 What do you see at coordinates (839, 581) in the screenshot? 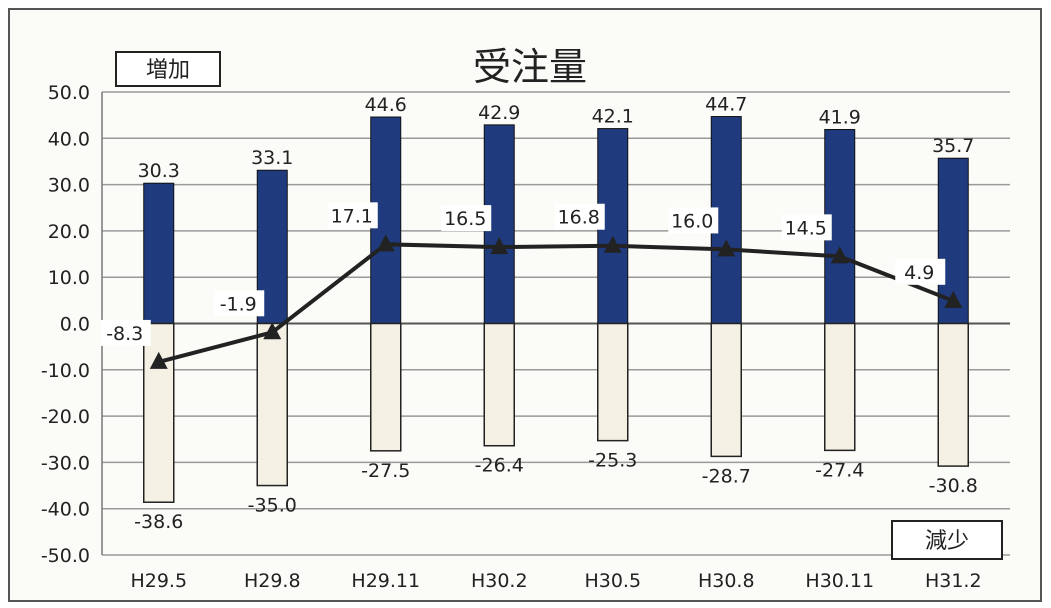
I see `x-tick-label: H30.11` at bounding box center [839, 581].